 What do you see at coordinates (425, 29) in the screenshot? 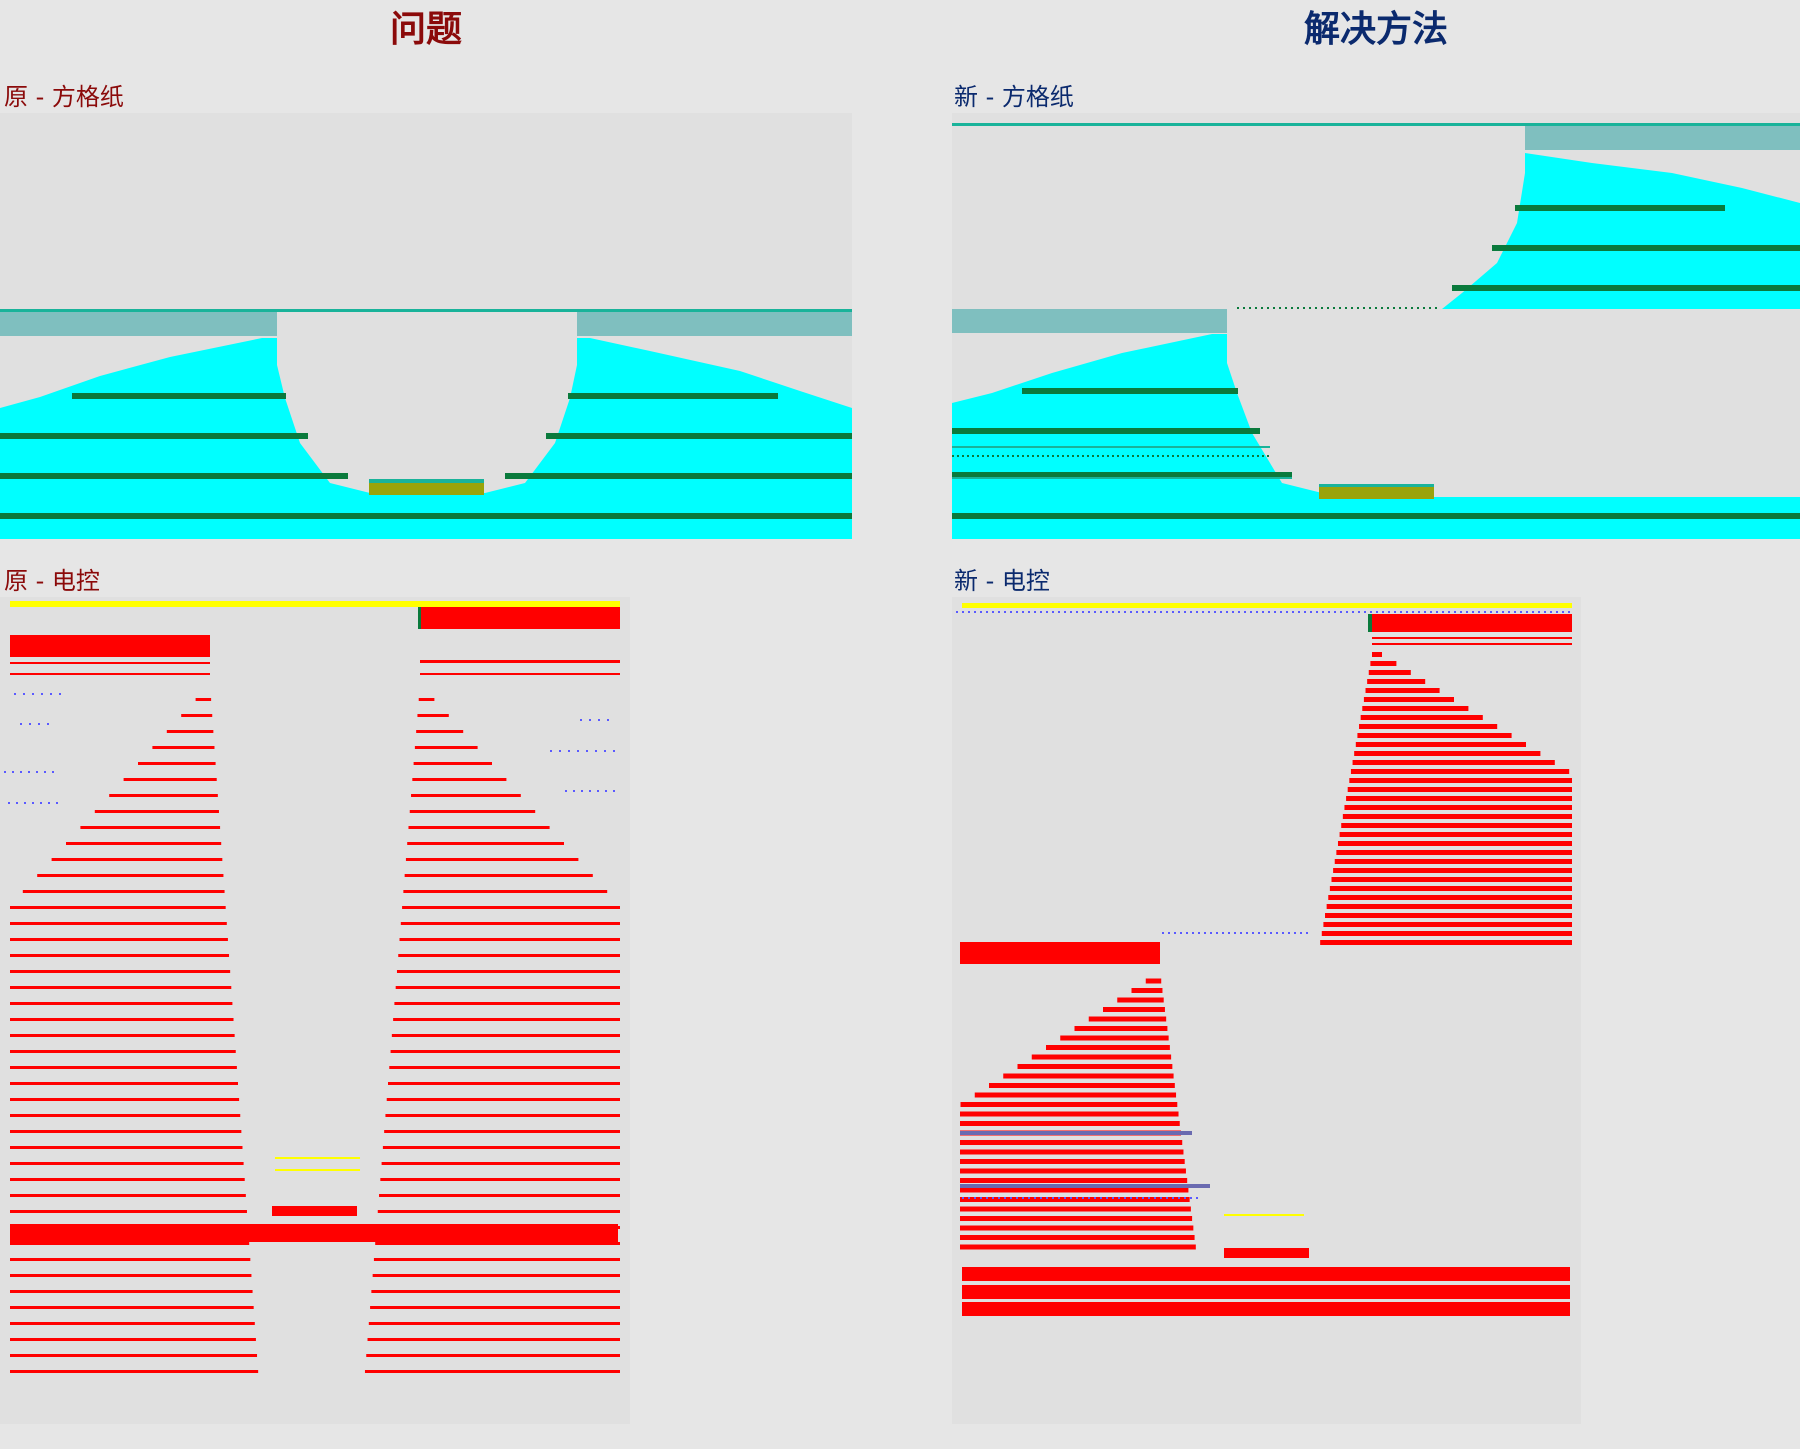
I see `problem-title: 问题` at bounding box center [425, 29].